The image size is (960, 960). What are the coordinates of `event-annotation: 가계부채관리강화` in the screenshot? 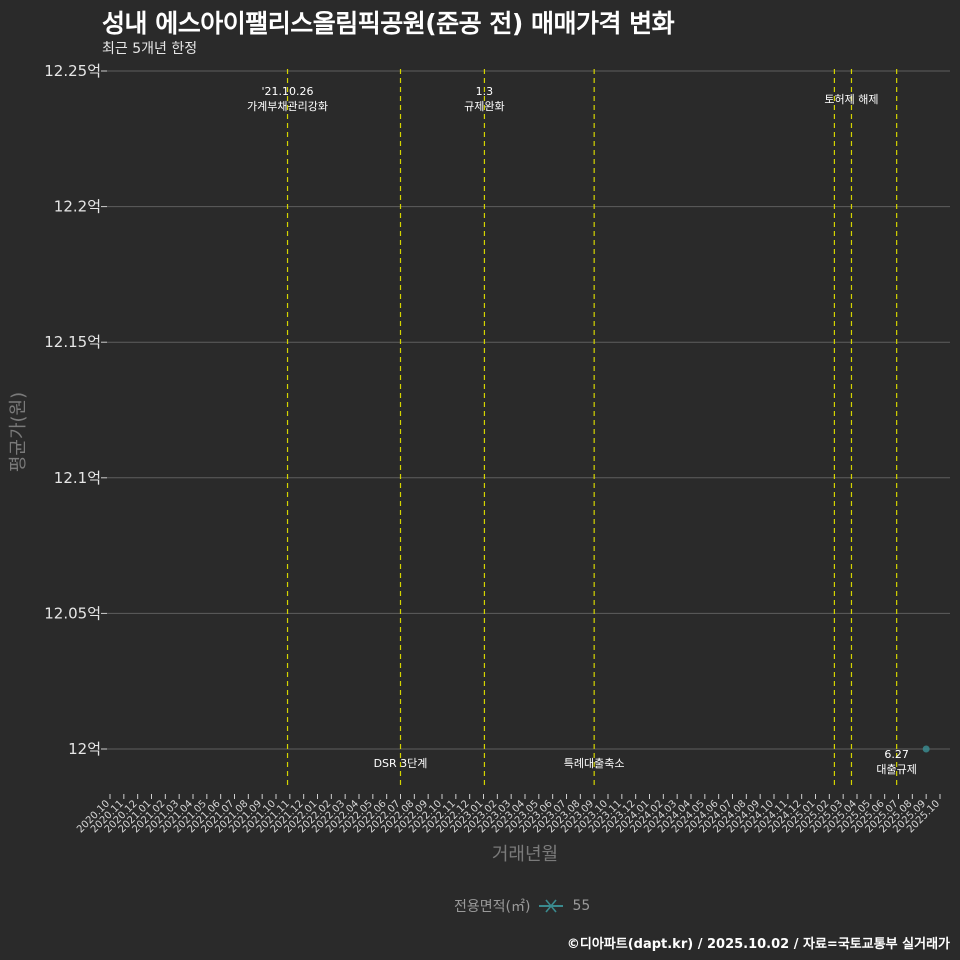 It's located at (287, 106).